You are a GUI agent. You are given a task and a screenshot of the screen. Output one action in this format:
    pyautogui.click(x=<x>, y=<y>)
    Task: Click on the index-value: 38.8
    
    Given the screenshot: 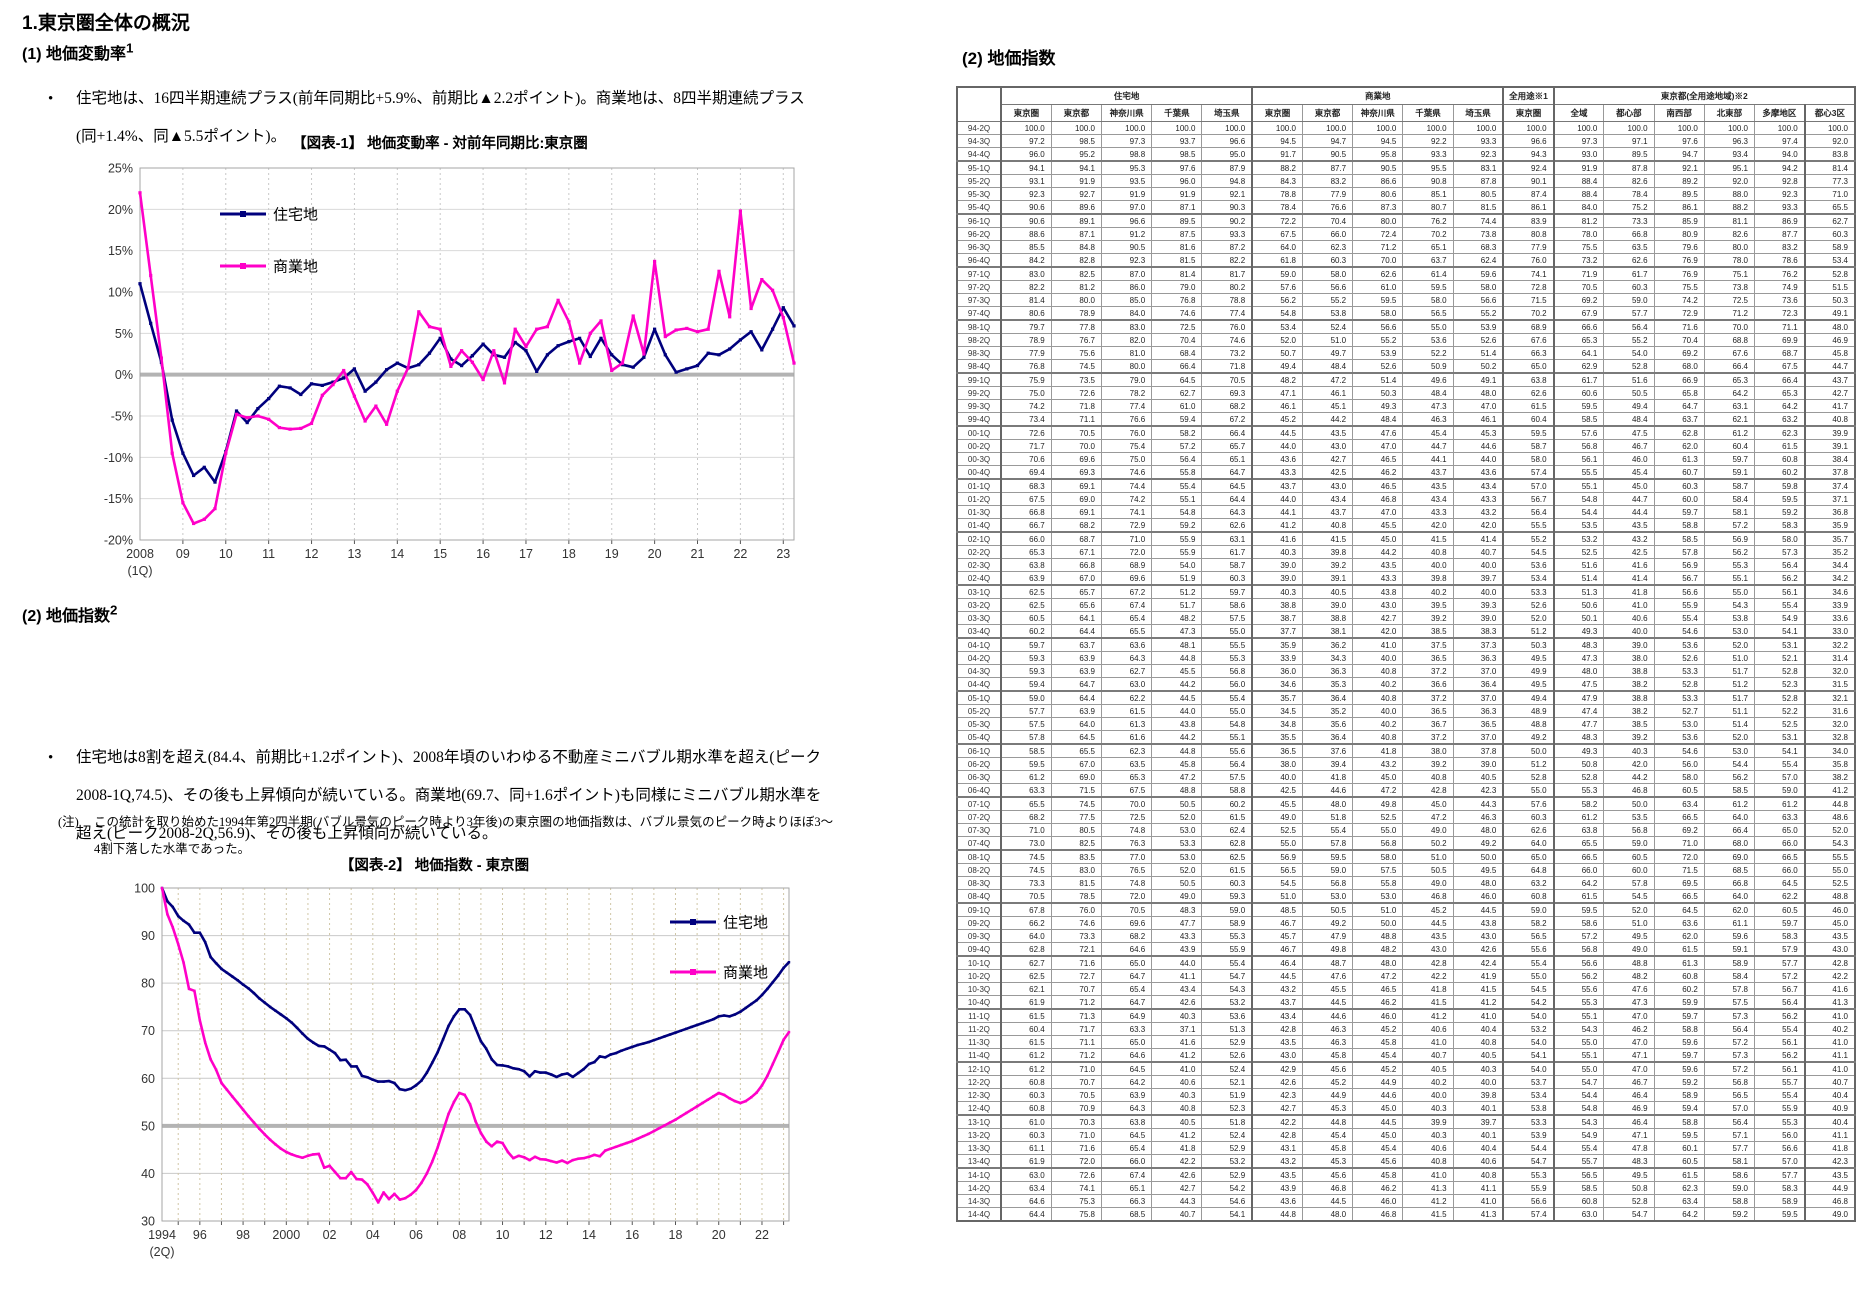 What is the action you would take?
    pyautogui.click(x=1327, y=618)
    